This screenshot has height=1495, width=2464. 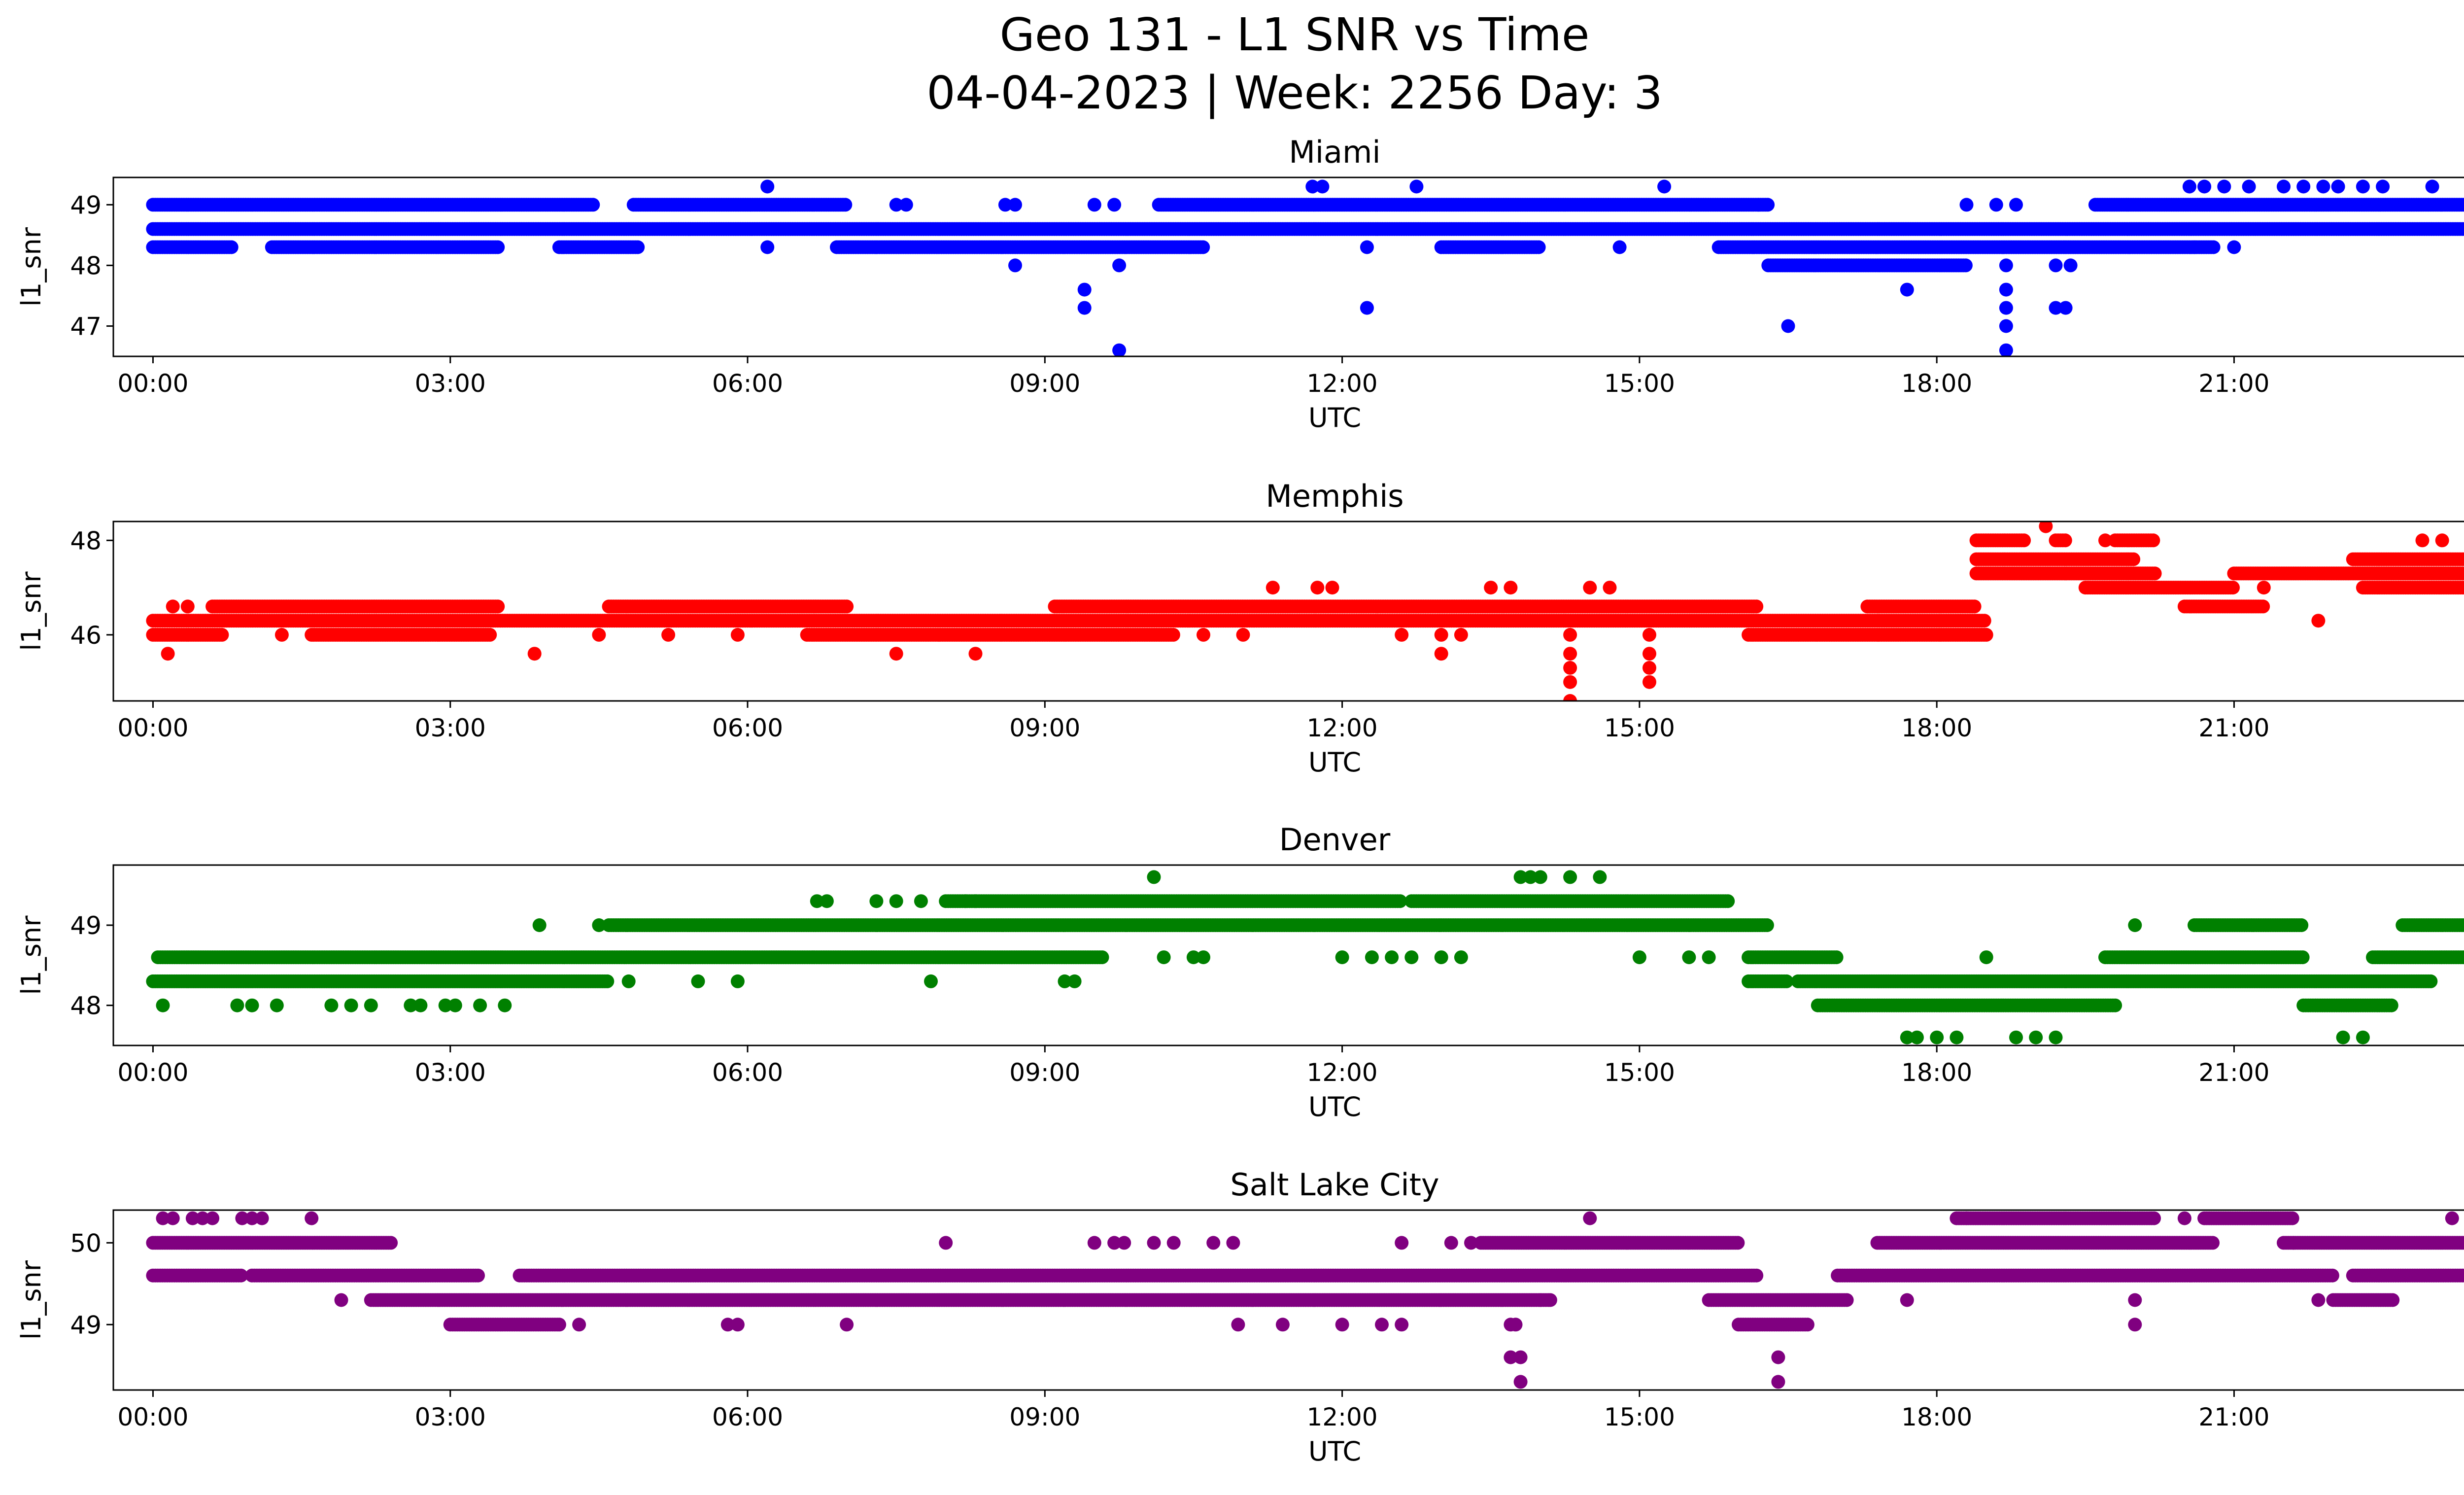 What do you see at coordinates (86, 205) in the screenshot?
I see `y-tick-label: 49` at bounding box center [86, 205].